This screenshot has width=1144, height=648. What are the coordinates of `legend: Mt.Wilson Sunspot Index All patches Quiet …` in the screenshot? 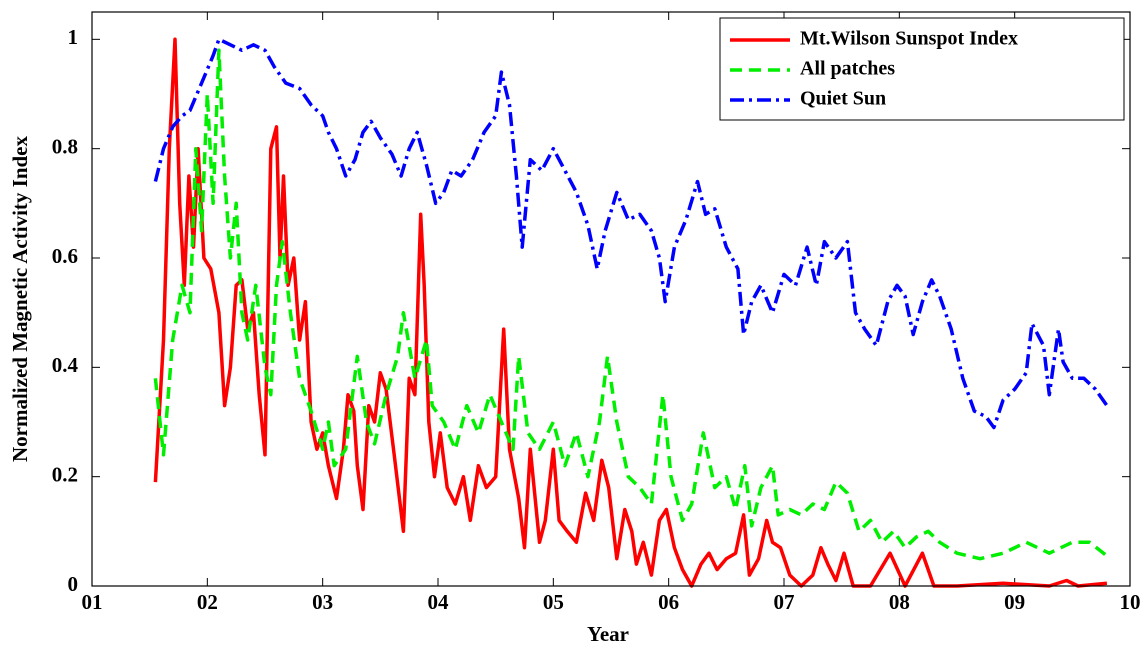 It's located at (922, 69).